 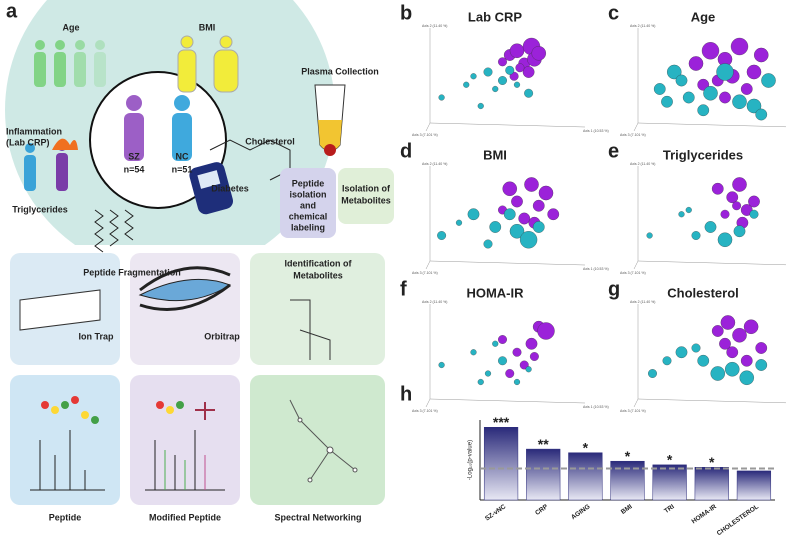 What do you see at coordinates (543, 444) in the screenshot?
I see `significance: **` at bounding box center [543, 444].